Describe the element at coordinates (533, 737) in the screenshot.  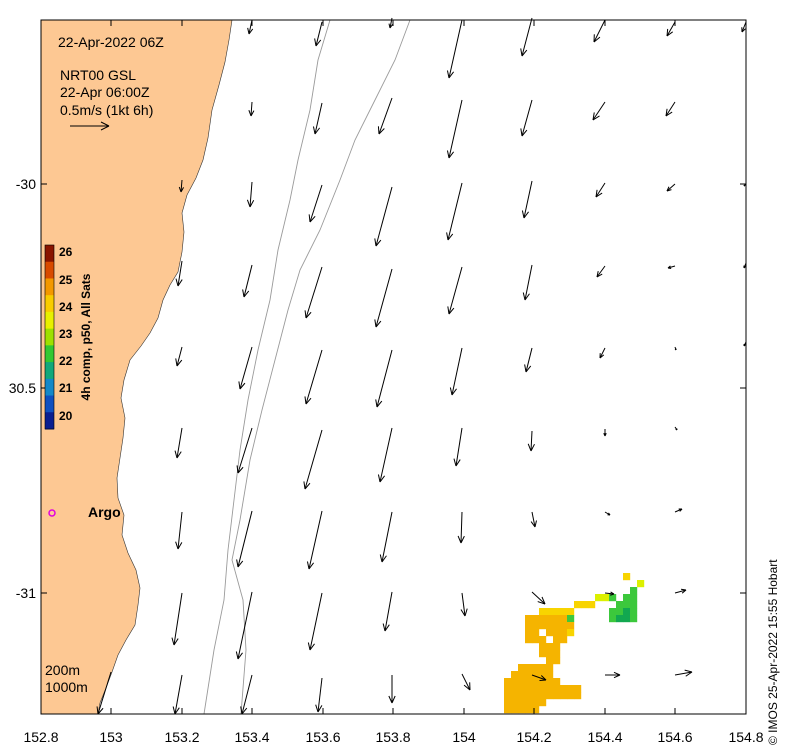
I see `x-tick-label: 154.2` at that location.